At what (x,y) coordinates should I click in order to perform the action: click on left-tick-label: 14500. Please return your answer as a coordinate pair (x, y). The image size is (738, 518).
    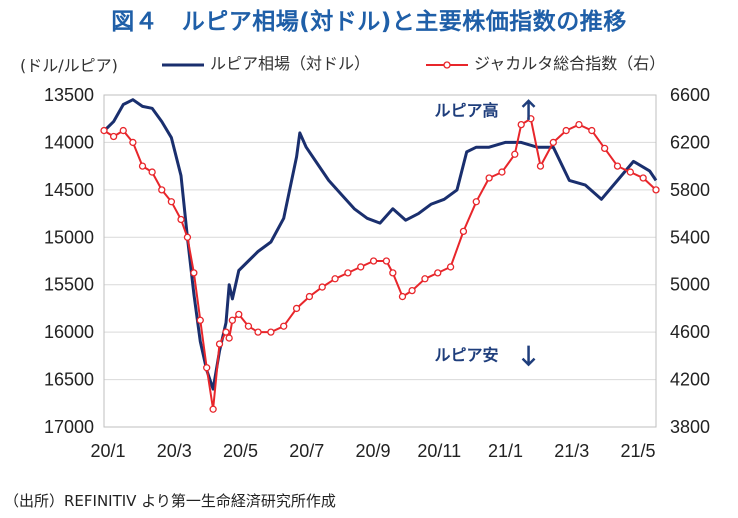
    Looking at the image, I should click on (69, 190).